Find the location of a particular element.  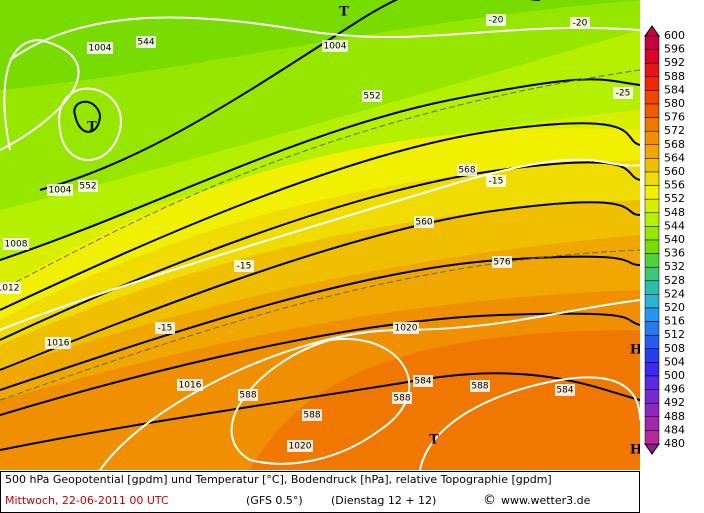

colorbar-label: 596 is located at coordinates (674, 49).